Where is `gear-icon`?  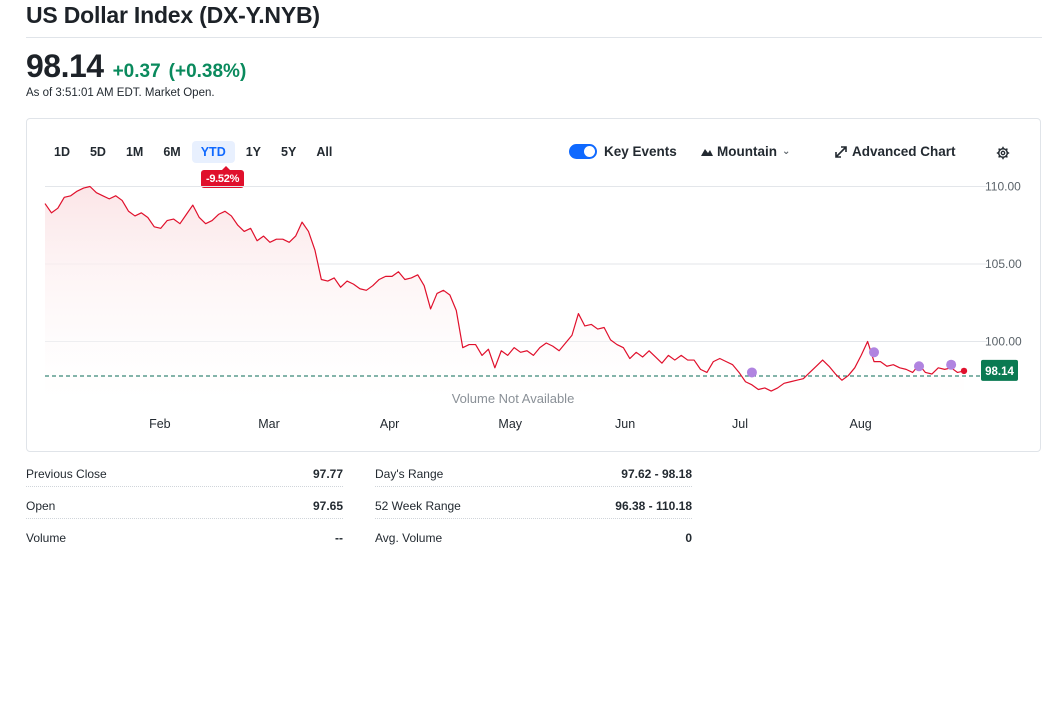
gear-icon is located at coordinates (1003, 155).